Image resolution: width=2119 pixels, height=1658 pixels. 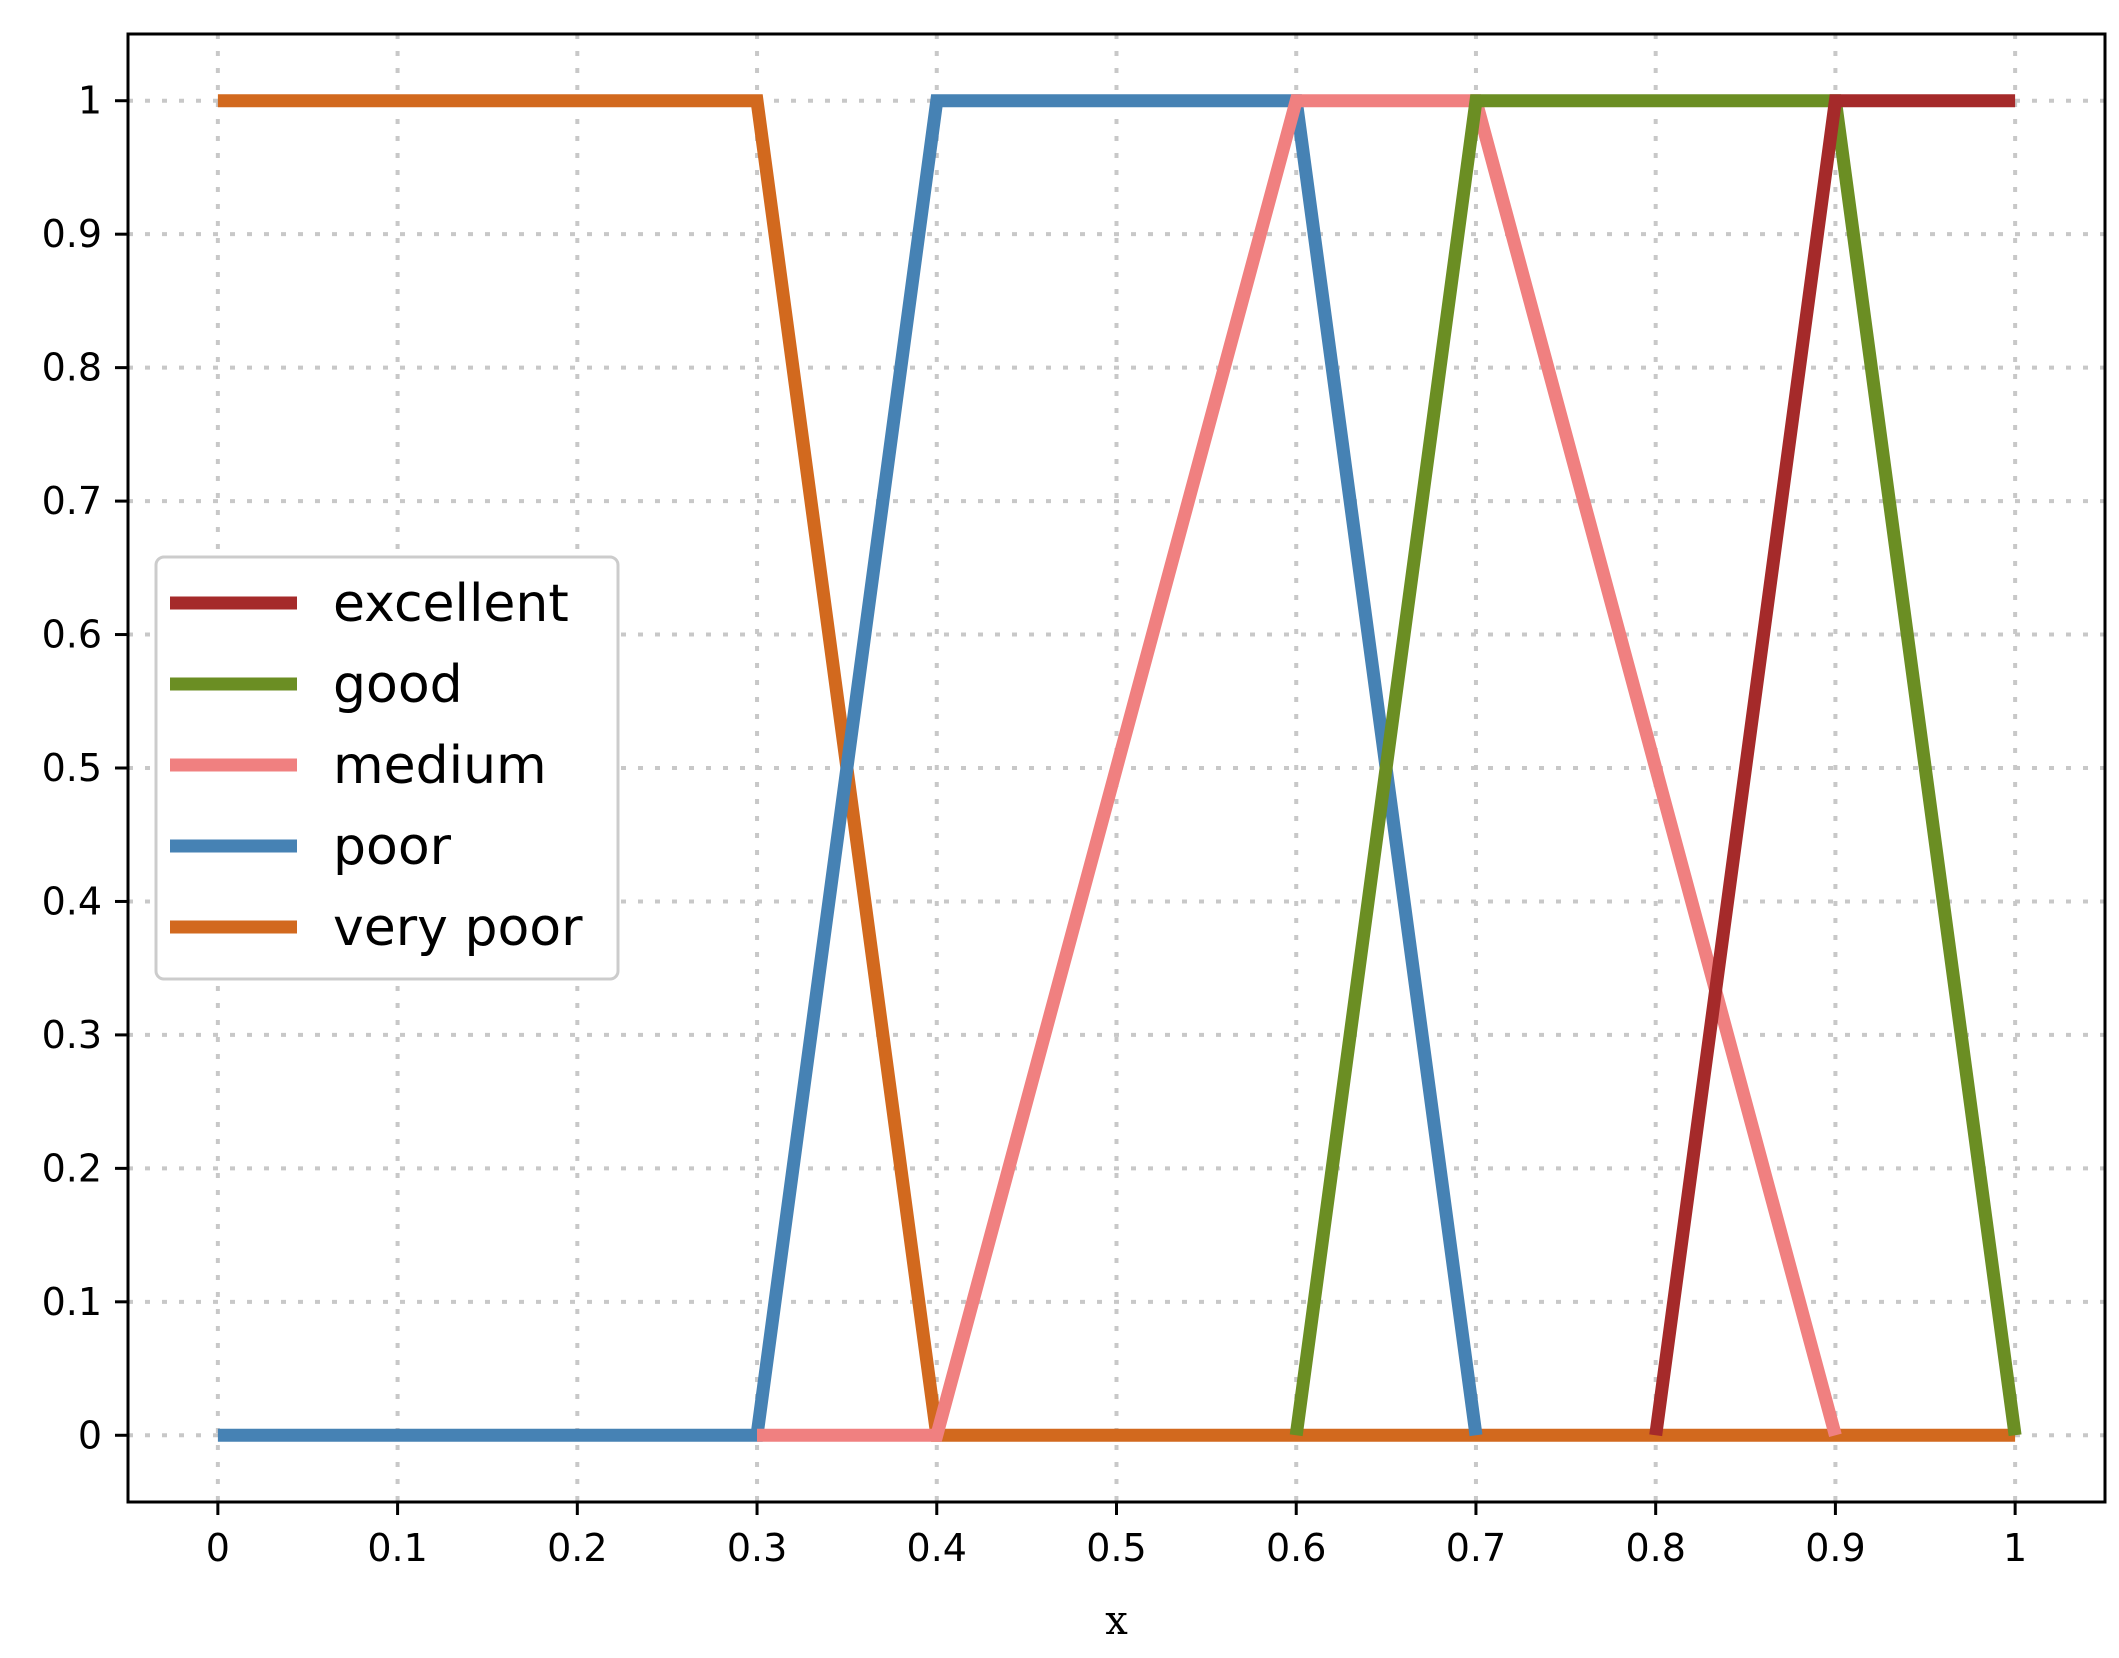 What do you see at coordinates (72, 501) in the screenshot?
I see `y-tick-label: 0.7` at bounding box center [72, 501].